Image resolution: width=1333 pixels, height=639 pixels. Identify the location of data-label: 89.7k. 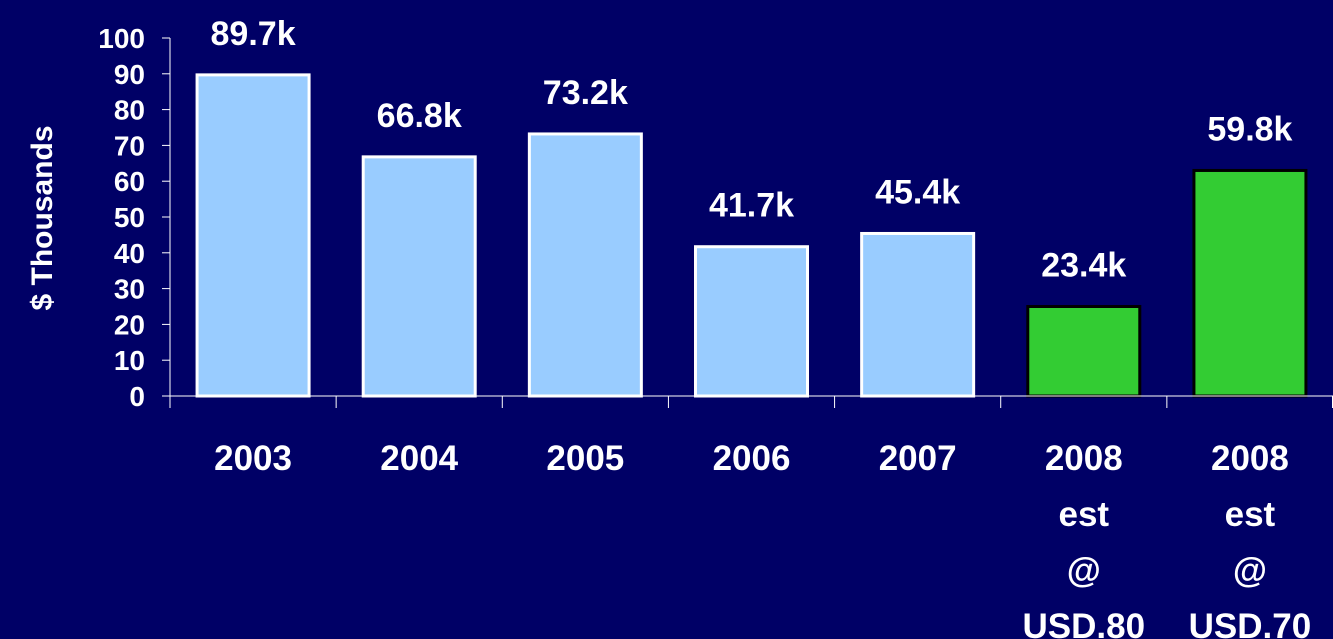
(253, 34).